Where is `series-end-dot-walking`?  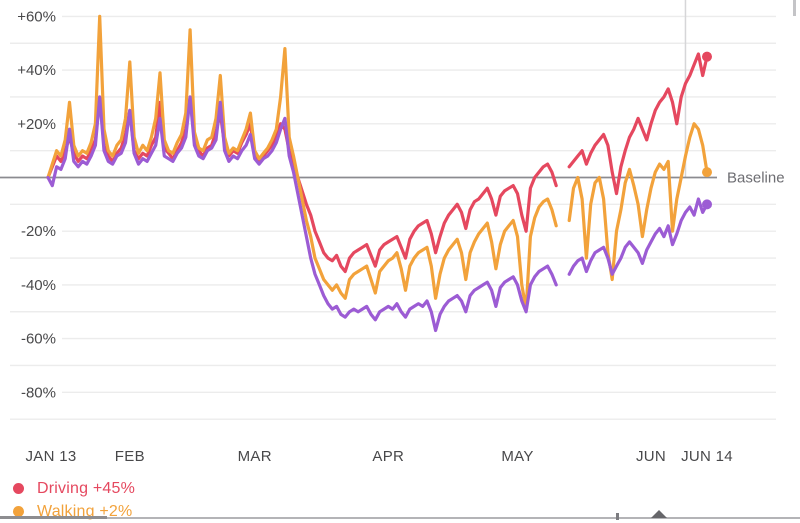 series-end-dot-walking is located at coordinates (707, 172).